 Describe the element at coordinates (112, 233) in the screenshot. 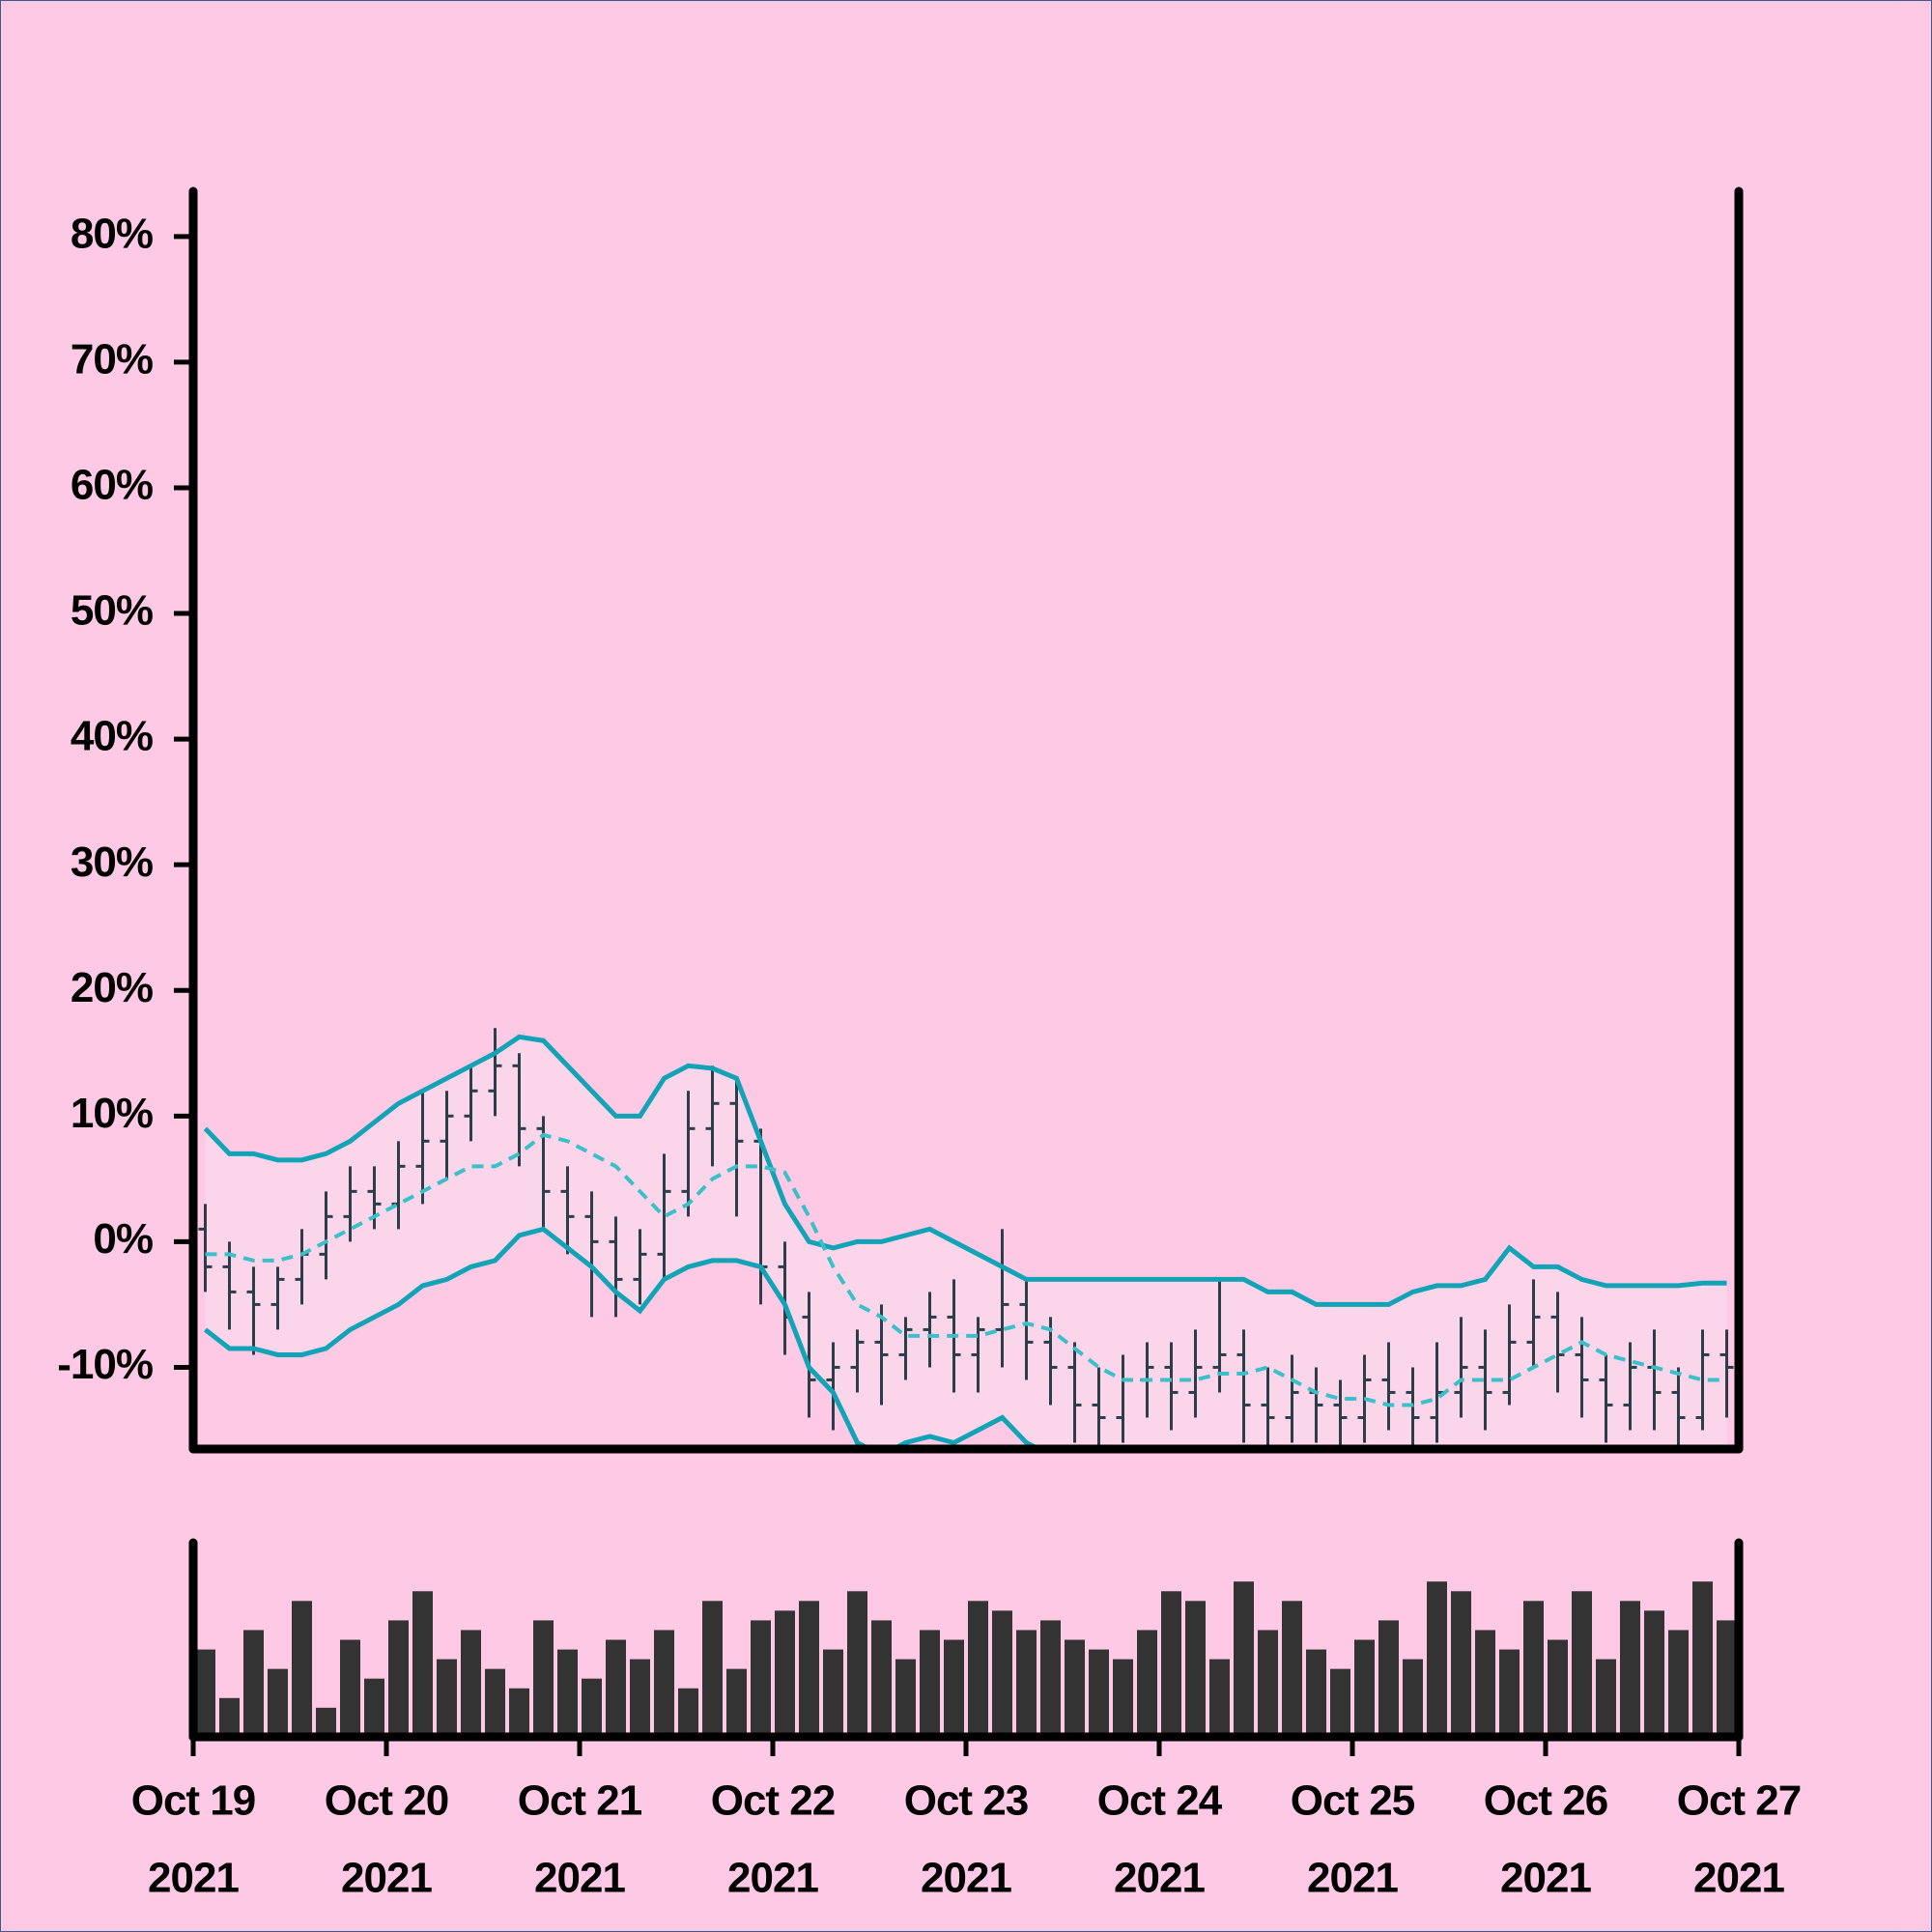

I see `y-tick-label: 80%` at that location.